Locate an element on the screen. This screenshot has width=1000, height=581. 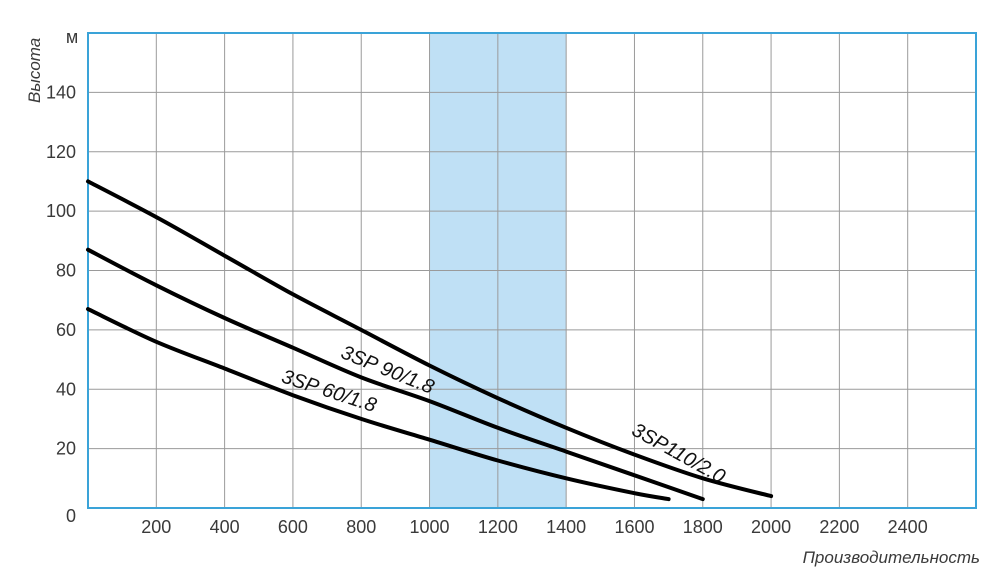
x-tick-label: 600 is located at coordinates (293, 527).